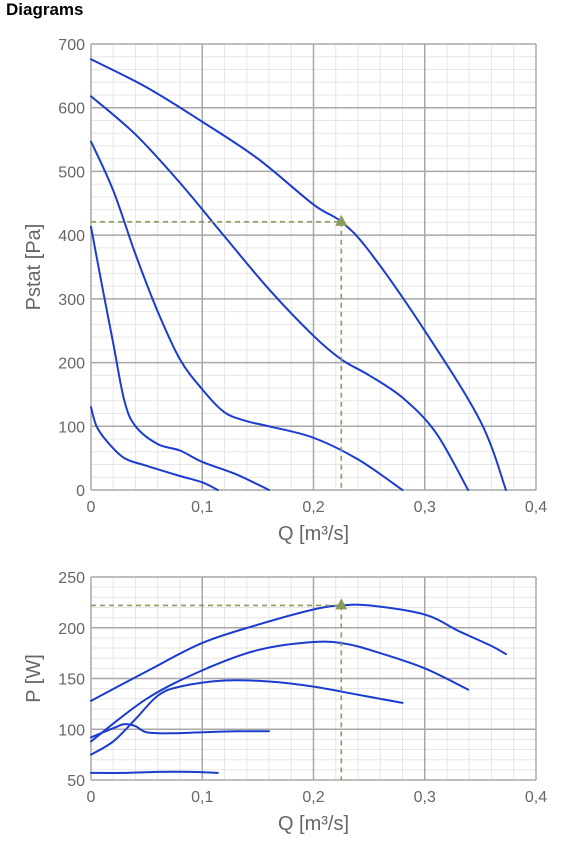 This screenshot has width=561, height=843. Describe the element at coordinates (71, 680) in the screenshot. I see `y-tick-label: 150` at that location.